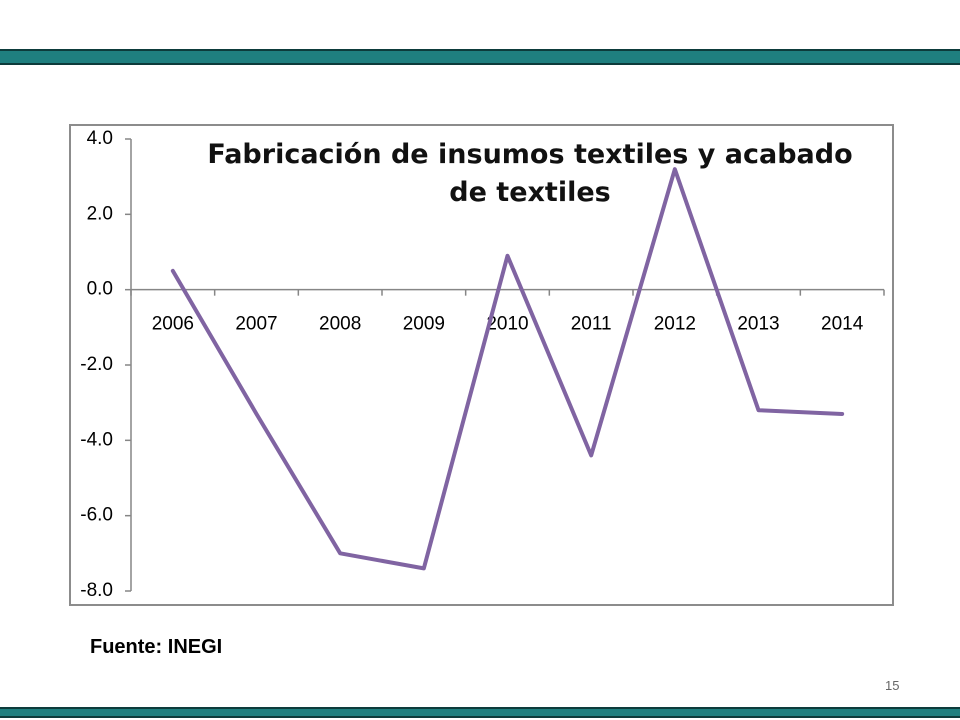 Image resolution: width=960 pixels, height=720 pixels. What do you see at coordinates (96, 590) in the screenshot?
I see `y-tick-label: -8.0` at bounding box center [96, 590].